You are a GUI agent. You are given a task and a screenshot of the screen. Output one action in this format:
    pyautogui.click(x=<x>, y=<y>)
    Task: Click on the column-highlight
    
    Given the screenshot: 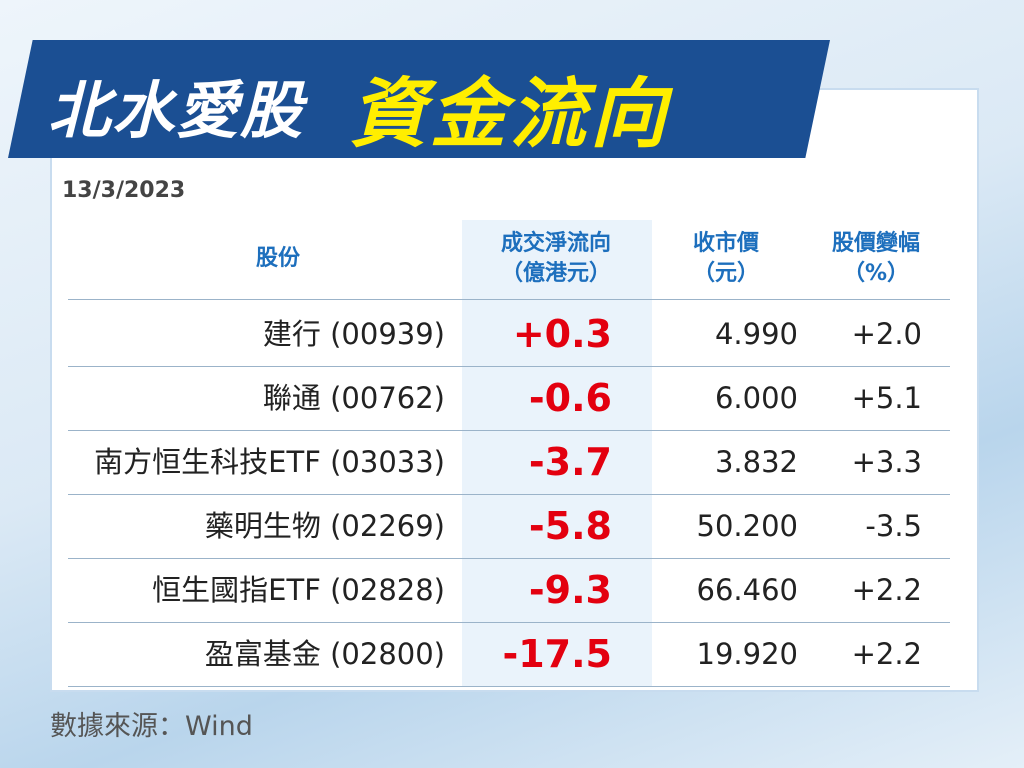 What is the action you would take?
    pyautogui.click(x=557, y=453)
    